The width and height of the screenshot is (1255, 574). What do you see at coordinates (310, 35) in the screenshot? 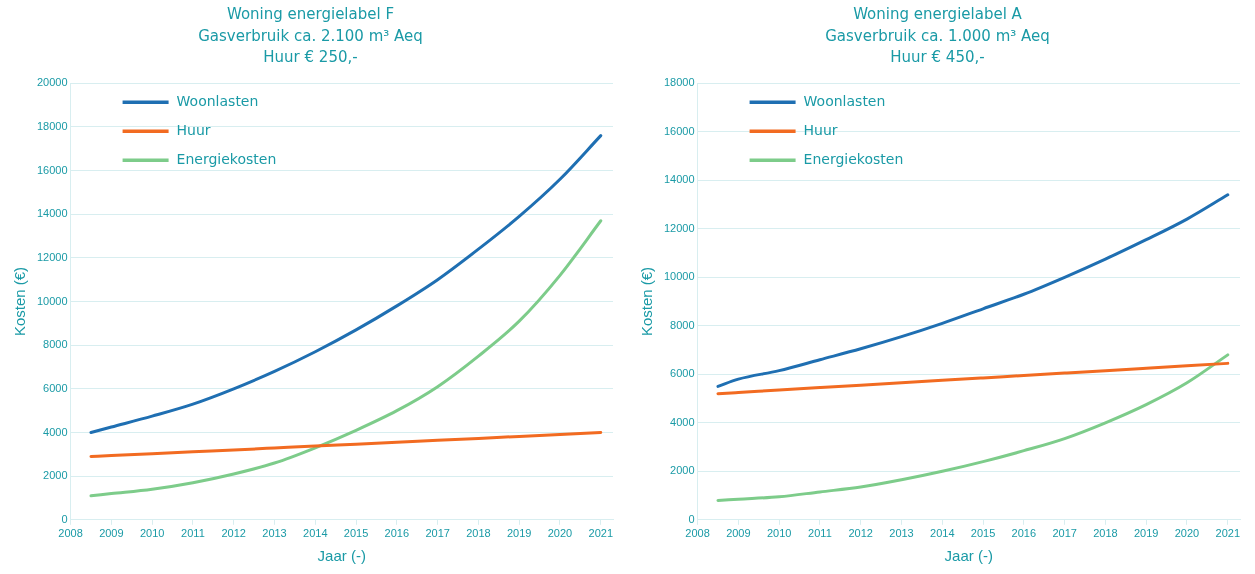
I see `chart-title: Woning energielabel F Gasverbruik ca. 2.100 m³ Aeq Huur € 250,-` at bounding box center [310, 35].